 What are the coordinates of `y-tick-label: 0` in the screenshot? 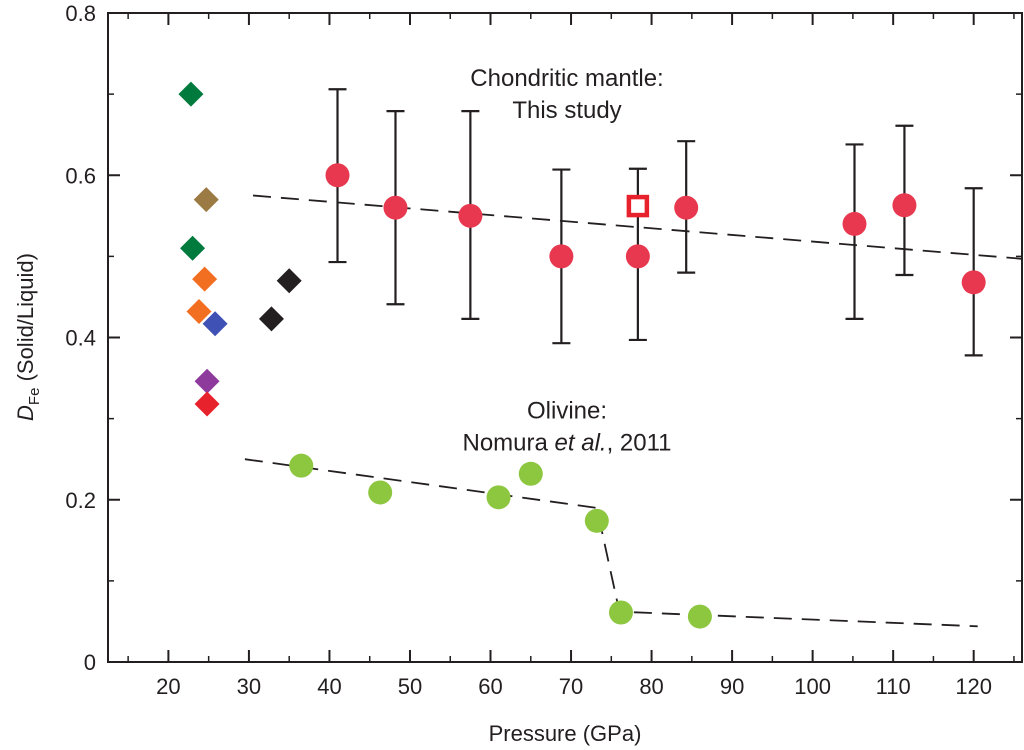 It's located at (90, 662).